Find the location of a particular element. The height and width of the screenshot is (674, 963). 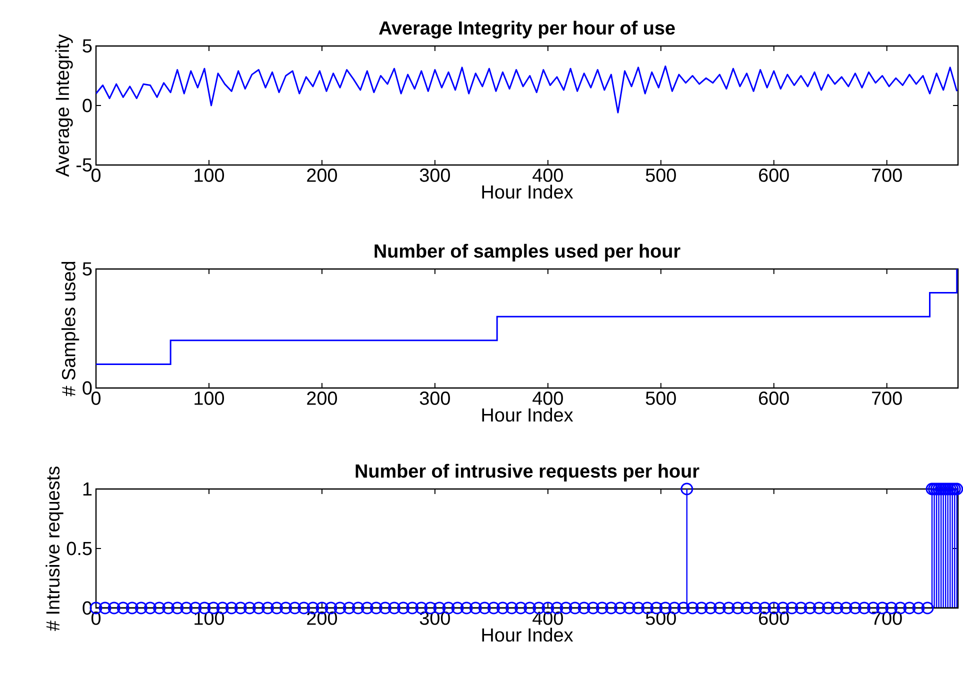

chart-title: Number of samples used per hour is located at coordinates (527, 253).